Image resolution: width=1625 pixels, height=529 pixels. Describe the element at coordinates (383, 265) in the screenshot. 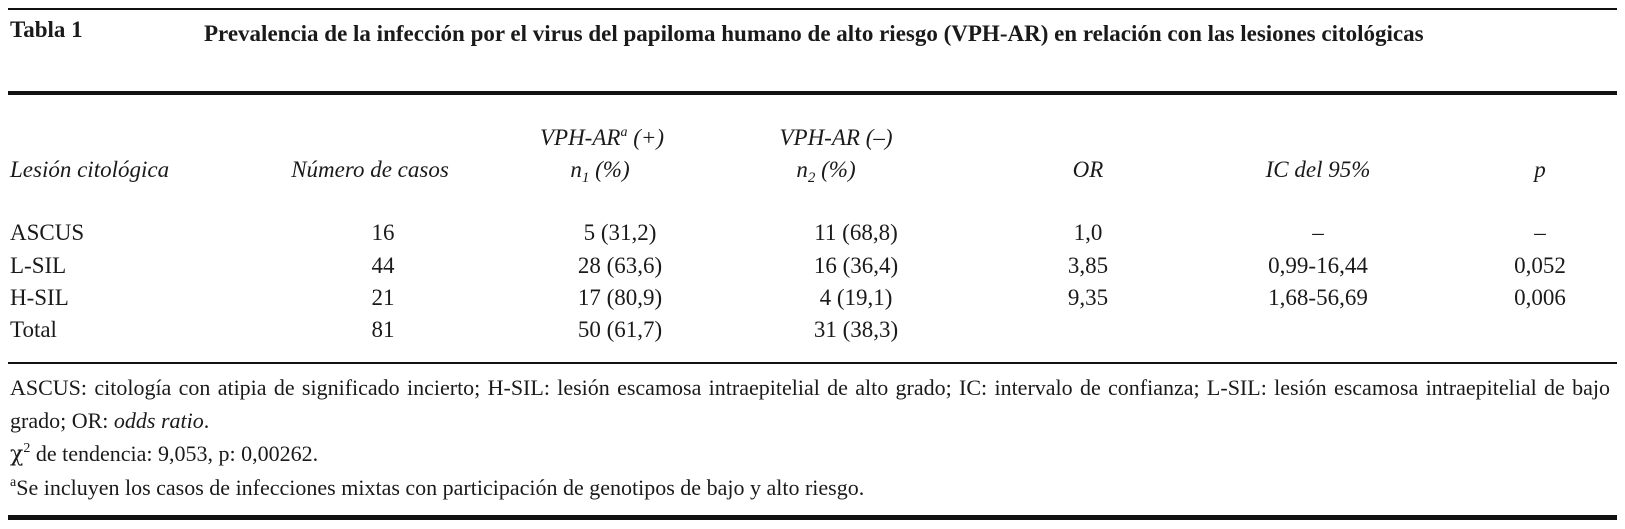

I see `cell-casos: 44` at that location.